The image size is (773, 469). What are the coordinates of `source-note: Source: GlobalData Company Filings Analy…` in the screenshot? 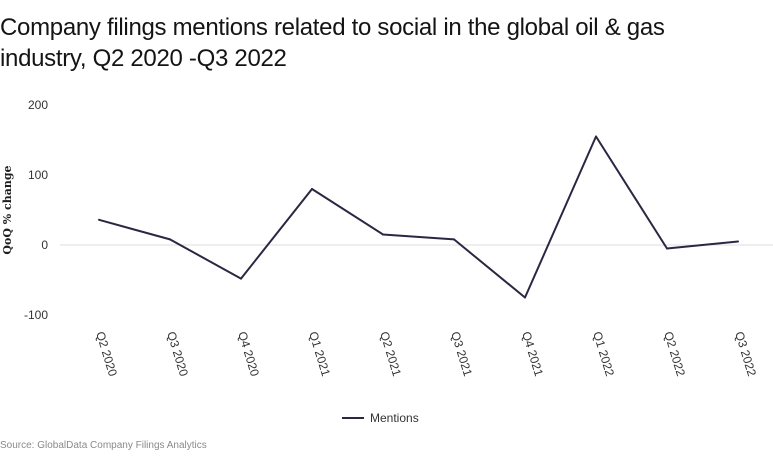 It's located at (103, 445).